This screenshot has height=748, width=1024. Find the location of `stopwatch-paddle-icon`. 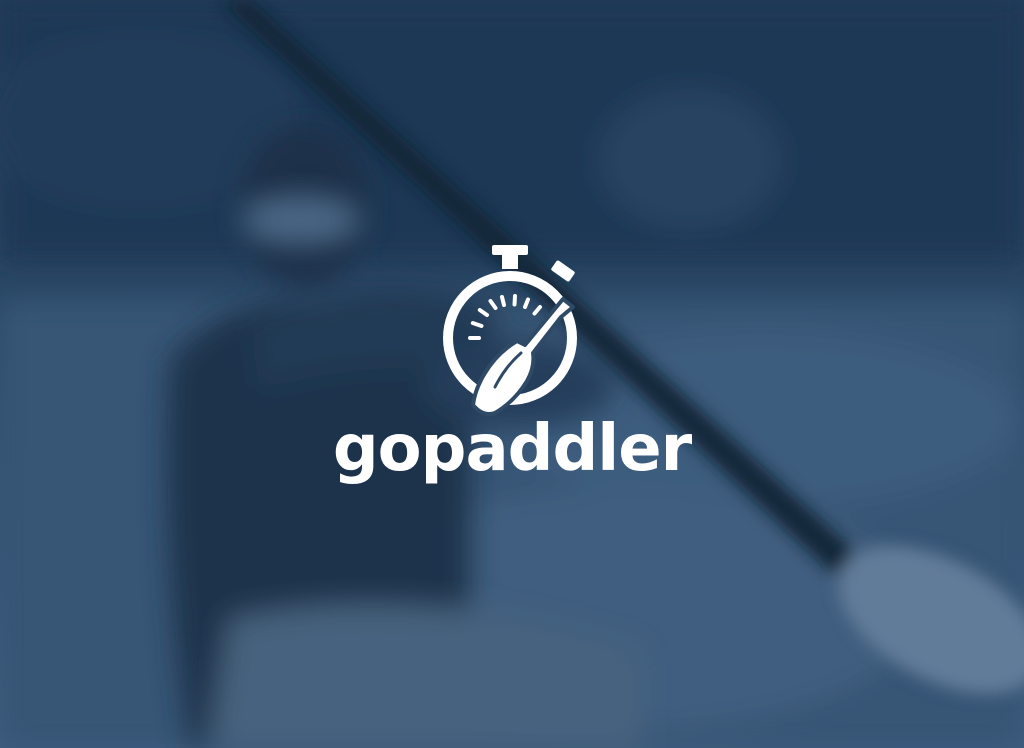

stopwatch-paddle-icon is located at coordinates (510, 330).